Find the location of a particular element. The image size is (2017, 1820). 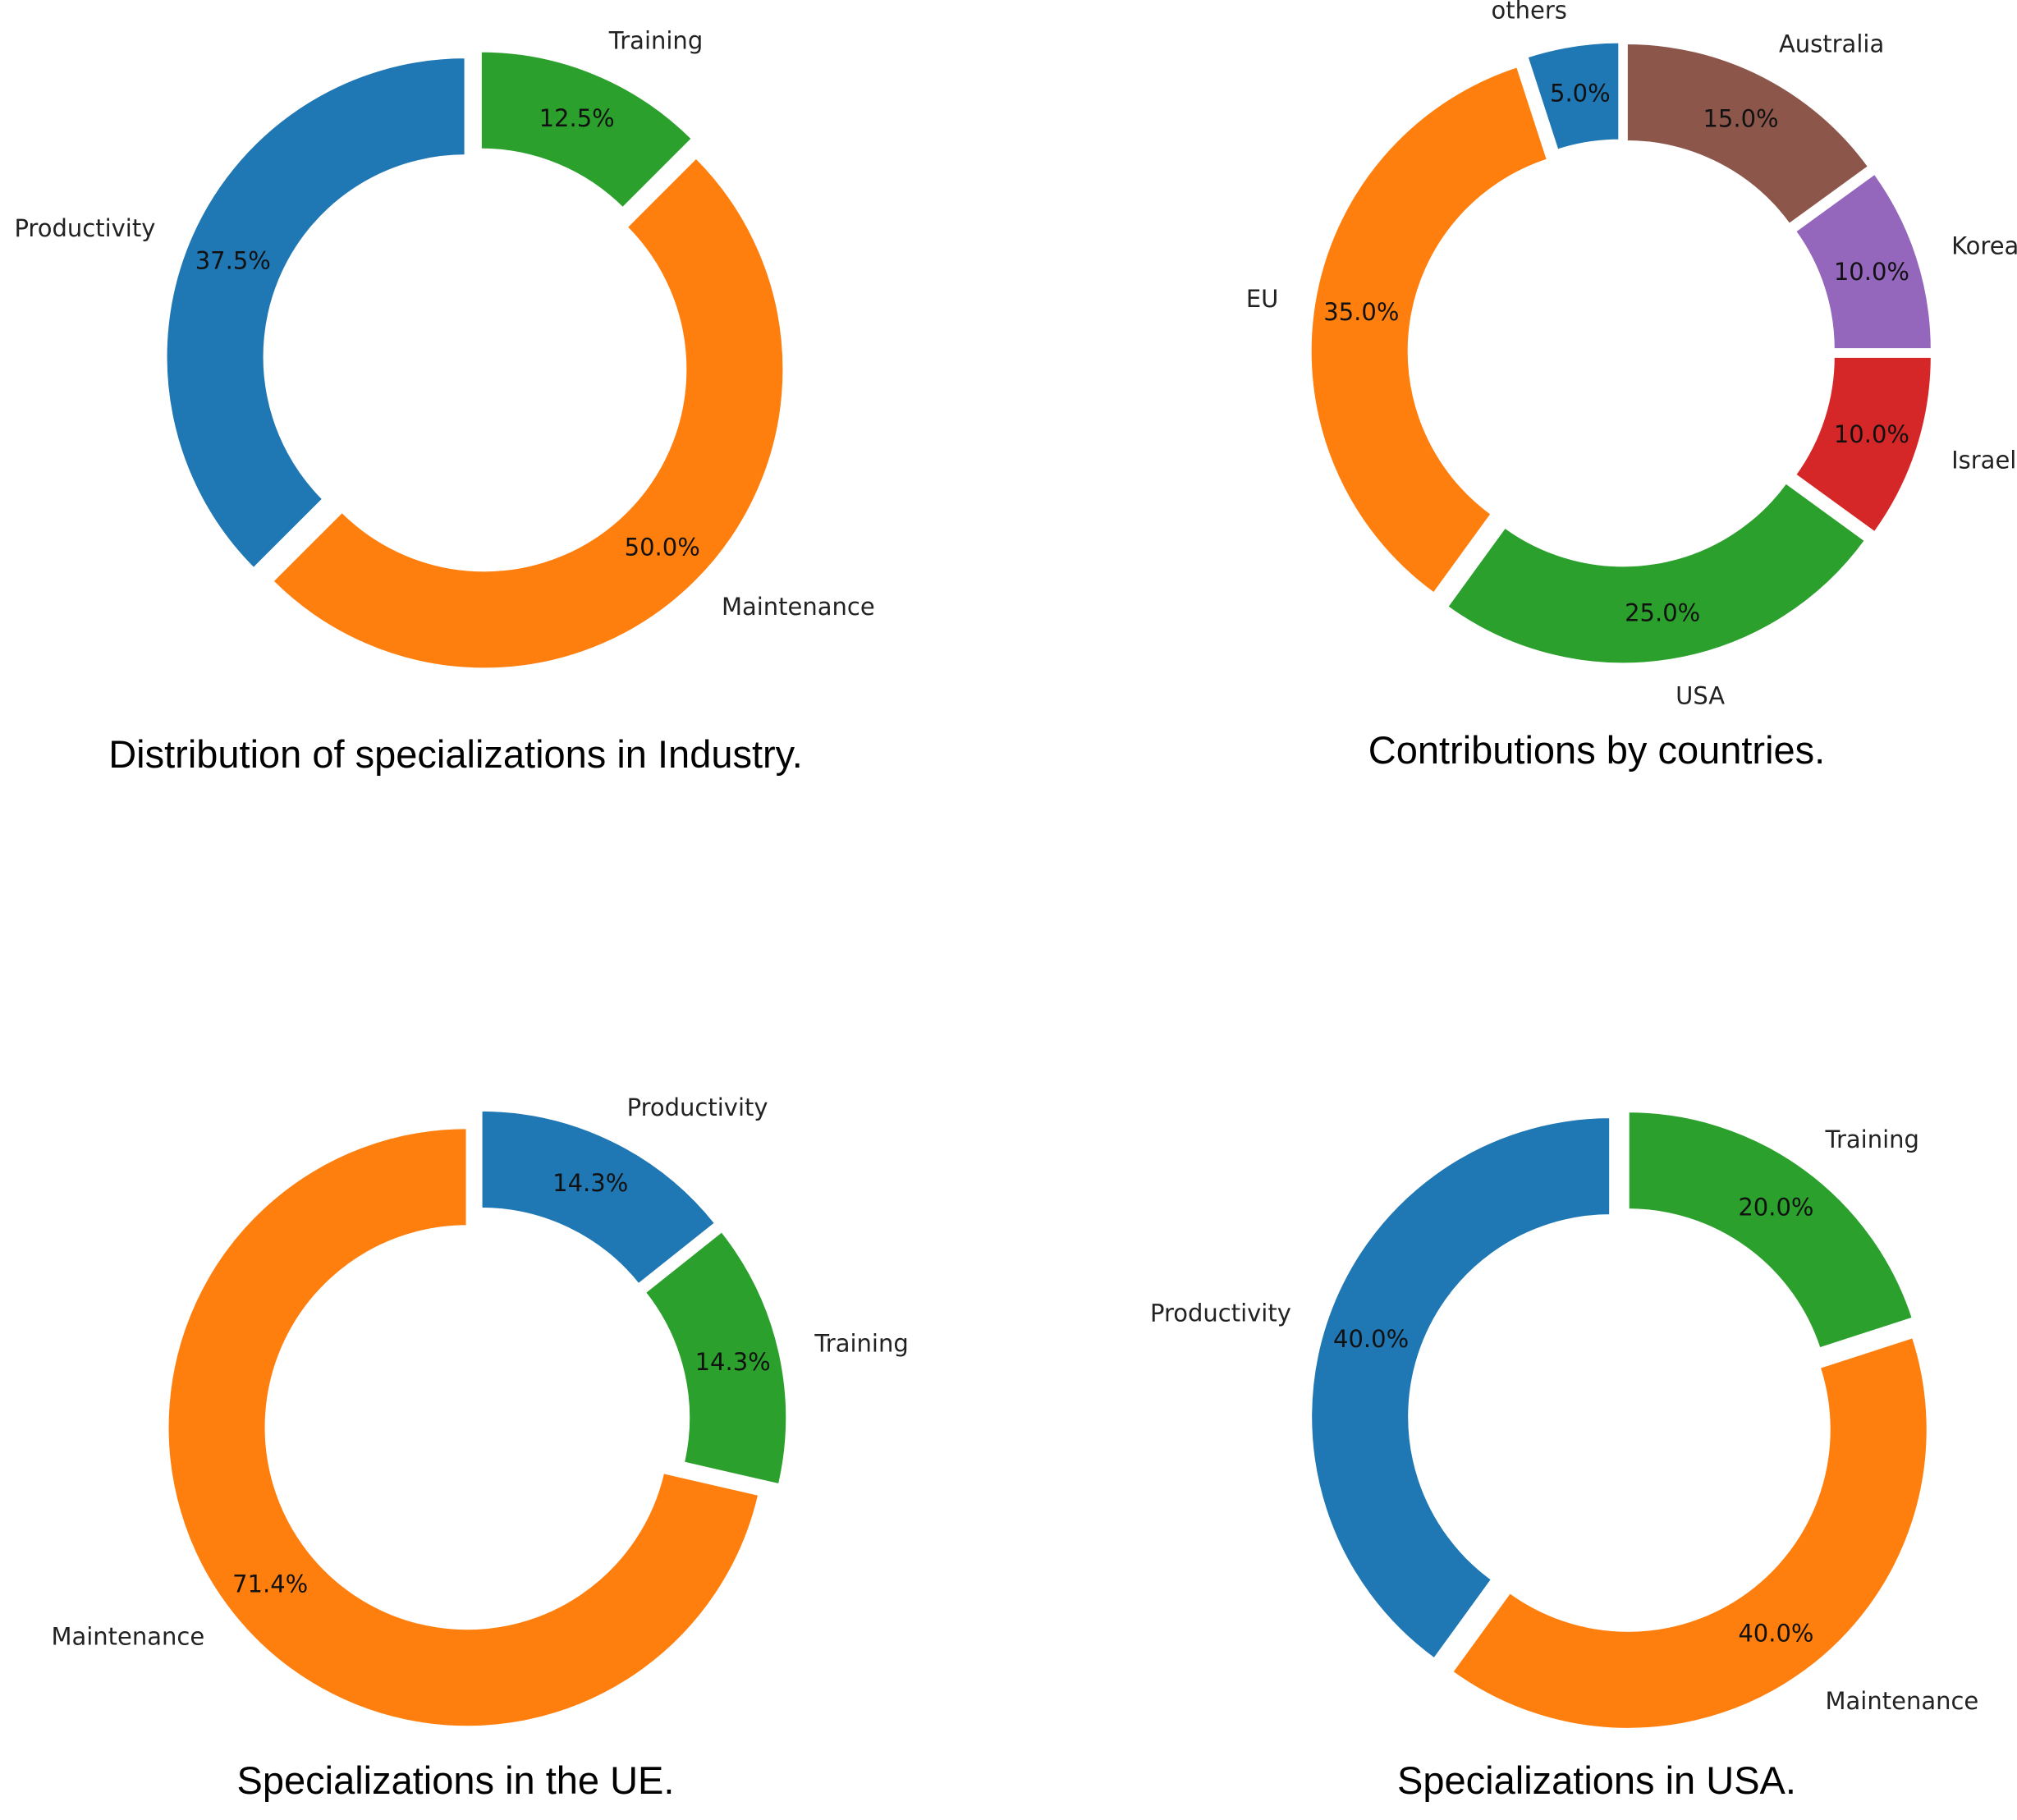

category-label-israel: Israel is located at coordinates (1984, 460).